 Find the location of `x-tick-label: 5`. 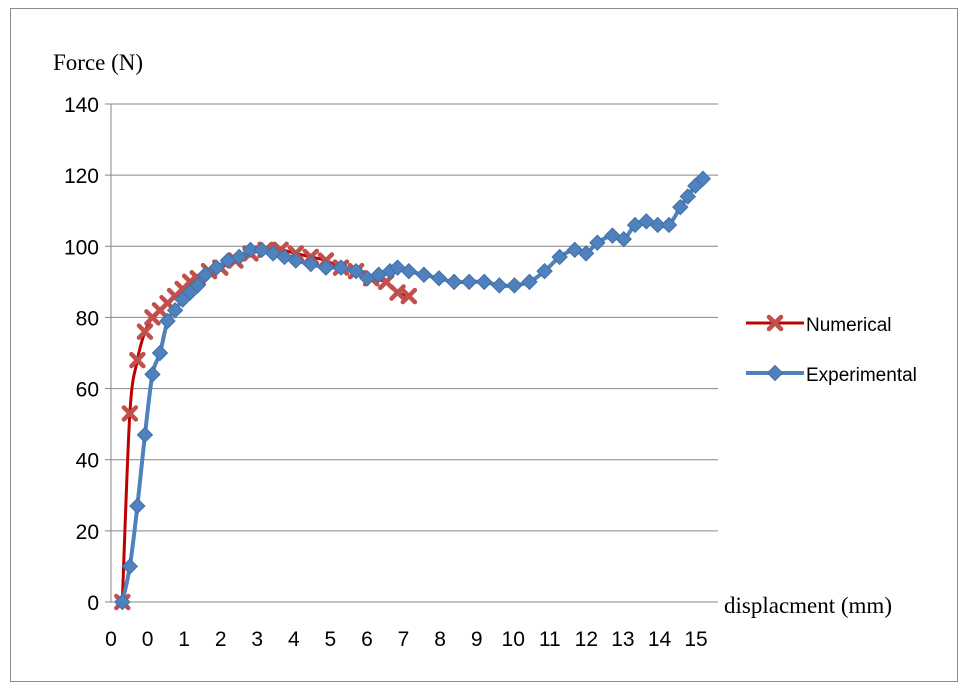

x-tick-label: 5 is located at coordinates (331, 639).